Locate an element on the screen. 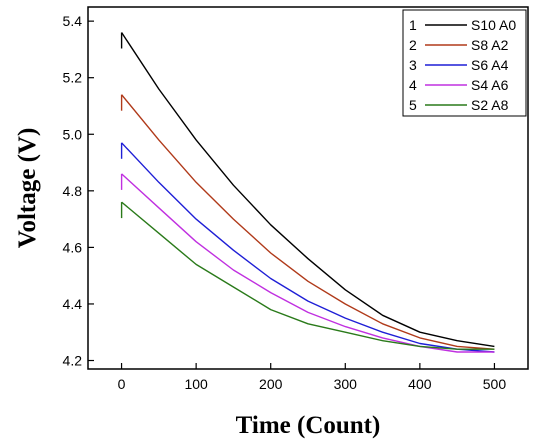 This screenshot has width=550, height=445. legend-number: 3 is located at coordinates (413, 65).